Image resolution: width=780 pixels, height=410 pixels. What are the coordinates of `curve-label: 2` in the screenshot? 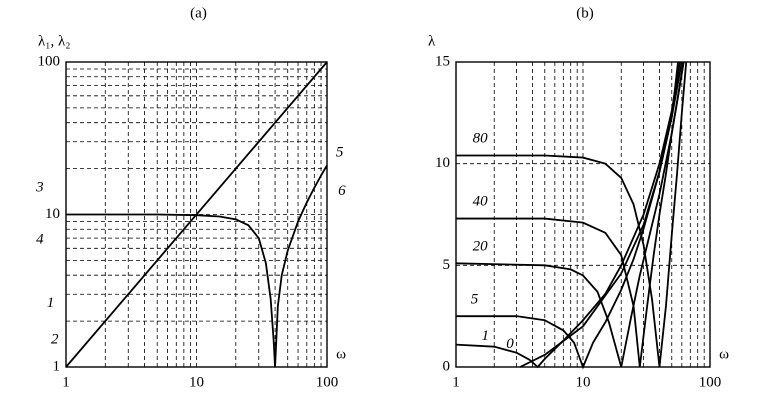 It's located at (55, 340).